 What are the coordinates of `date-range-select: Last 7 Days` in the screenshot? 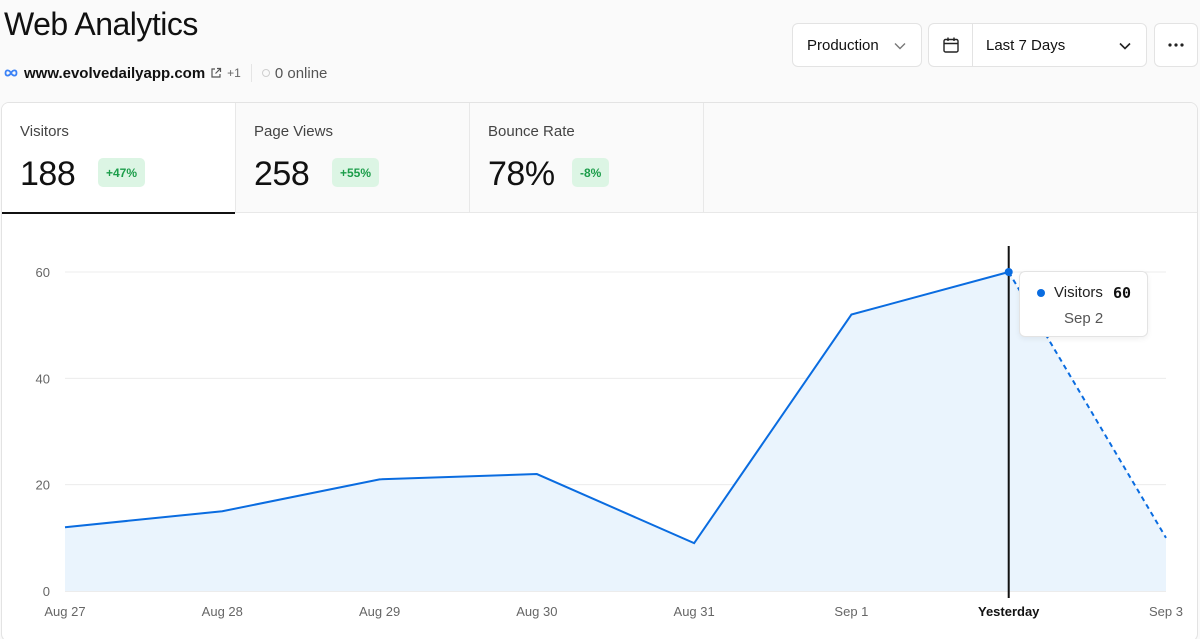 It's located at (1037, 45).